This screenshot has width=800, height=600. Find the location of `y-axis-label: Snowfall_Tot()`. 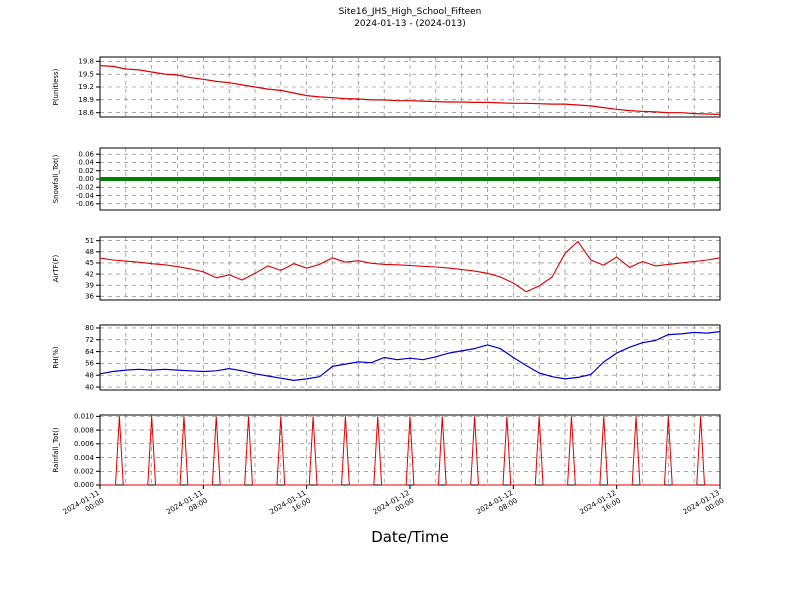

y-axis-label: Snowfall_Tot() is located at coordinates (56, 178).